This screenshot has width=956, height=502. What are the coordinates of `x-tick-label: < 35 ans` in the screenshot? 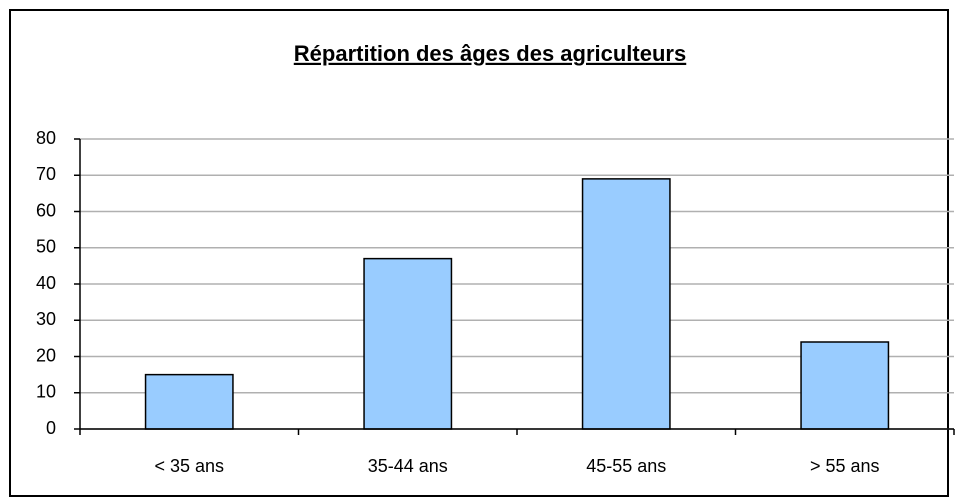 It's located at (189, 466).